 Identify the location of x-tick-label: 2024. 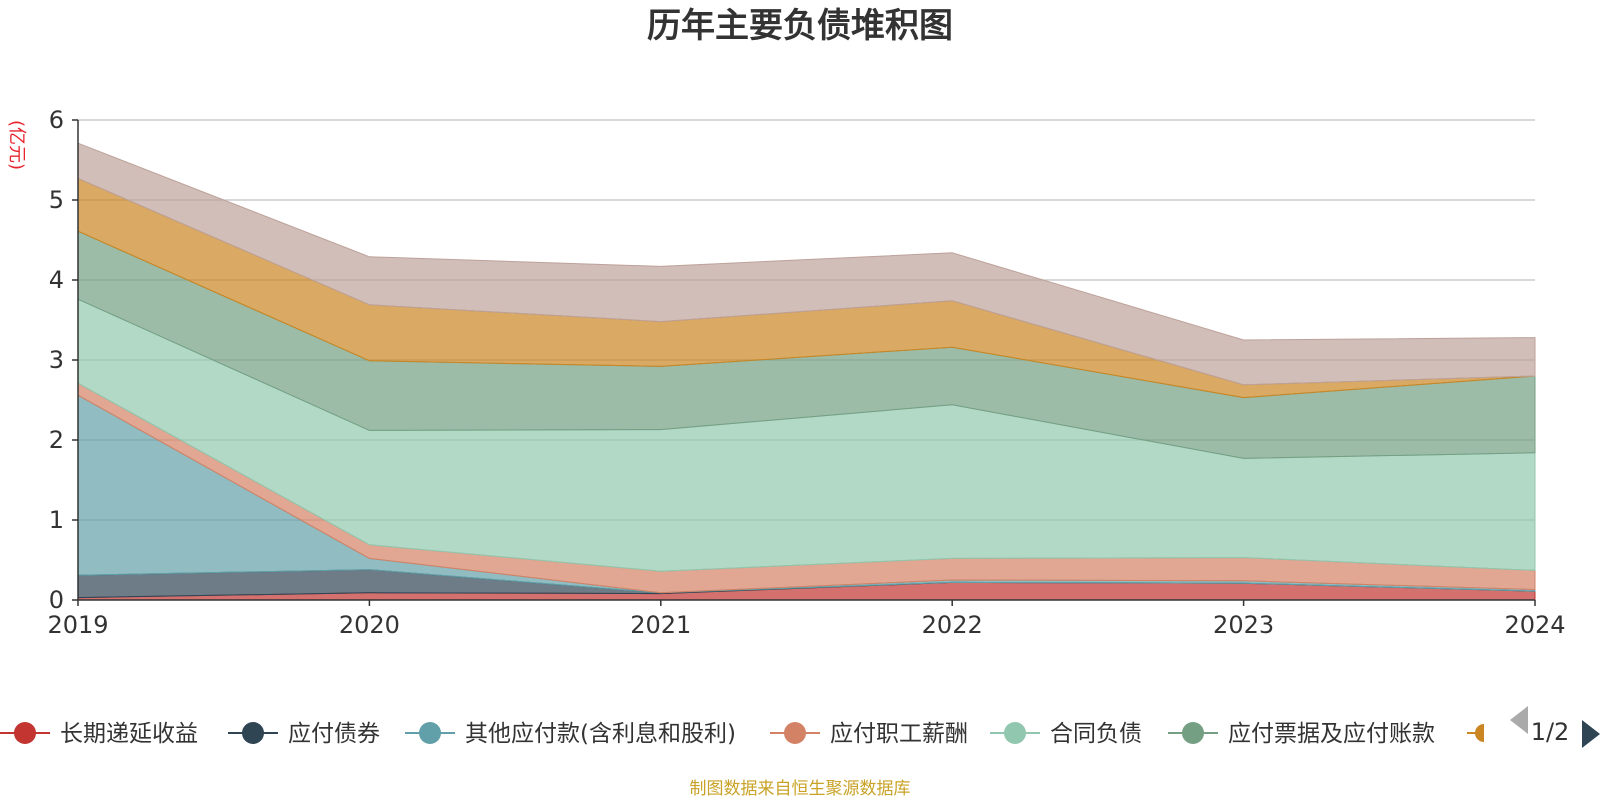
(1534, 625).